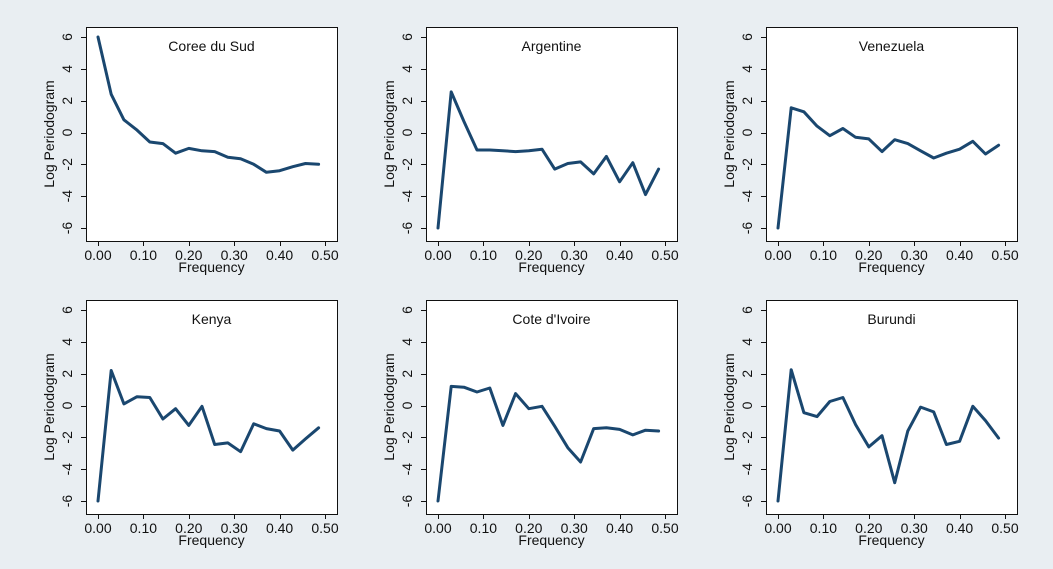  Describe the element at coordinates (552, 46) in the screenshot. I see `chart-title: Argentine` at that location.